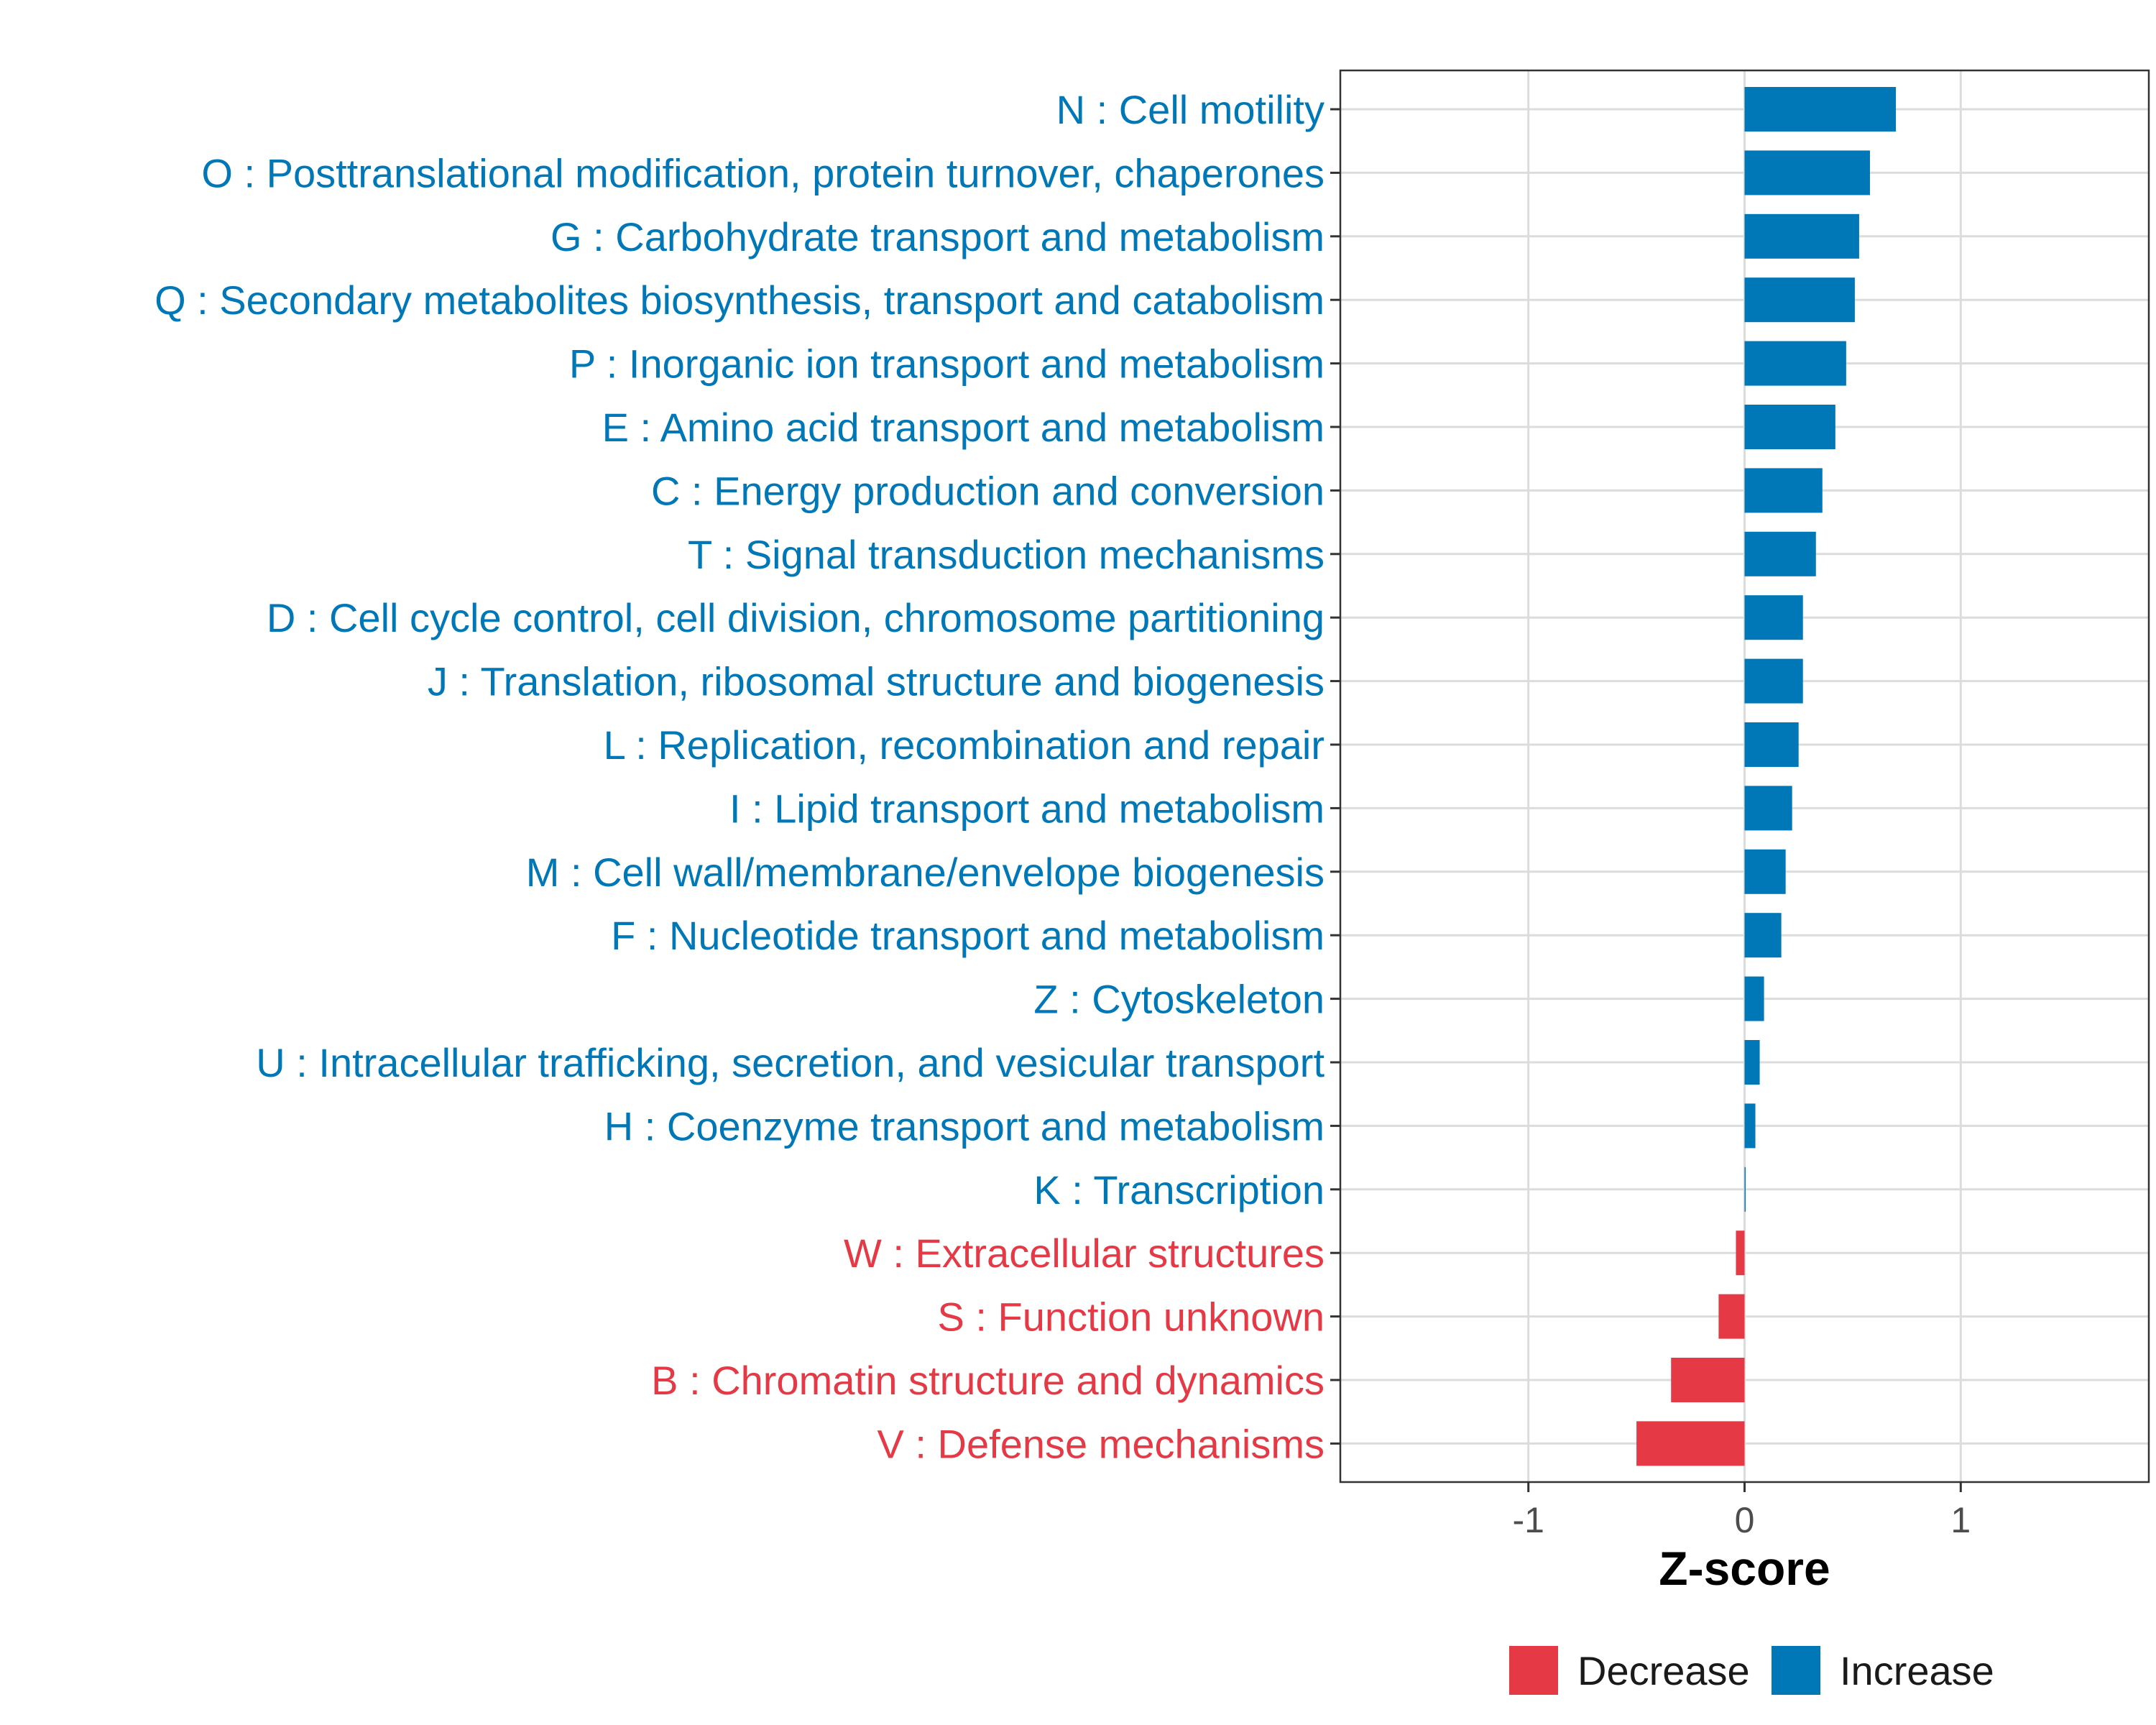 Image resolution: width=2156 pixels, height=1725 pixels. Describe the element at coordinates (1528, 1520) in the screenshot. I see `x-tick-label: -1` at that location.